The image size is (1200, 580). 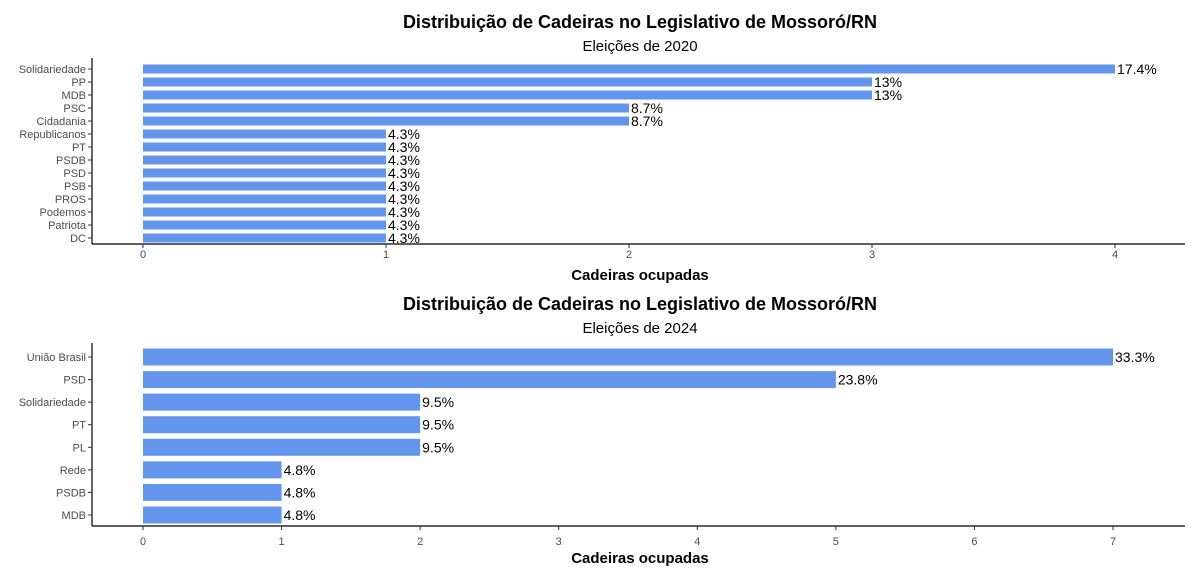 I want to click on data-label: 23.8%, so click(x=858, y=380).